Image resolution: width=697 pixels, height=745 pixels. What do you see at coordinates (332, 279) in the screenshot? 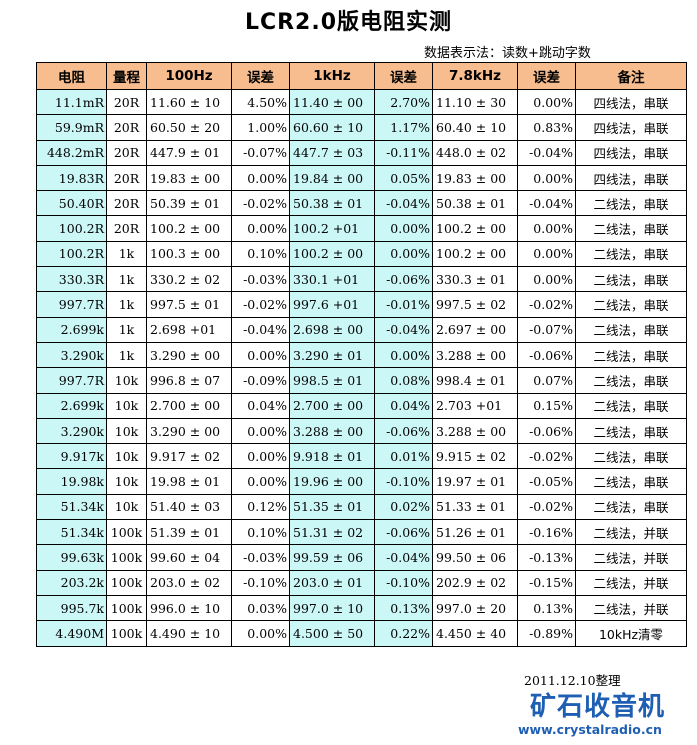
I see `cell-1khz: 330.1 +01` at bounding box center [332, 279].